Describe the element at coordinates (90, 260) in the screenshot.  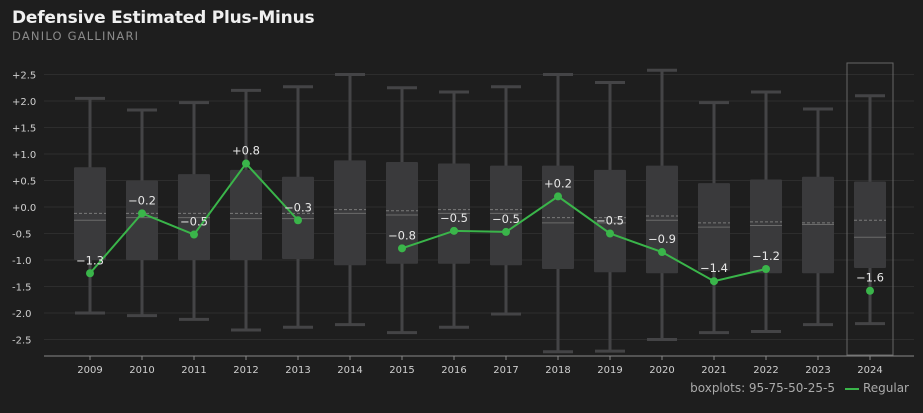
I see `data-label-2009: −1.3` at that location.